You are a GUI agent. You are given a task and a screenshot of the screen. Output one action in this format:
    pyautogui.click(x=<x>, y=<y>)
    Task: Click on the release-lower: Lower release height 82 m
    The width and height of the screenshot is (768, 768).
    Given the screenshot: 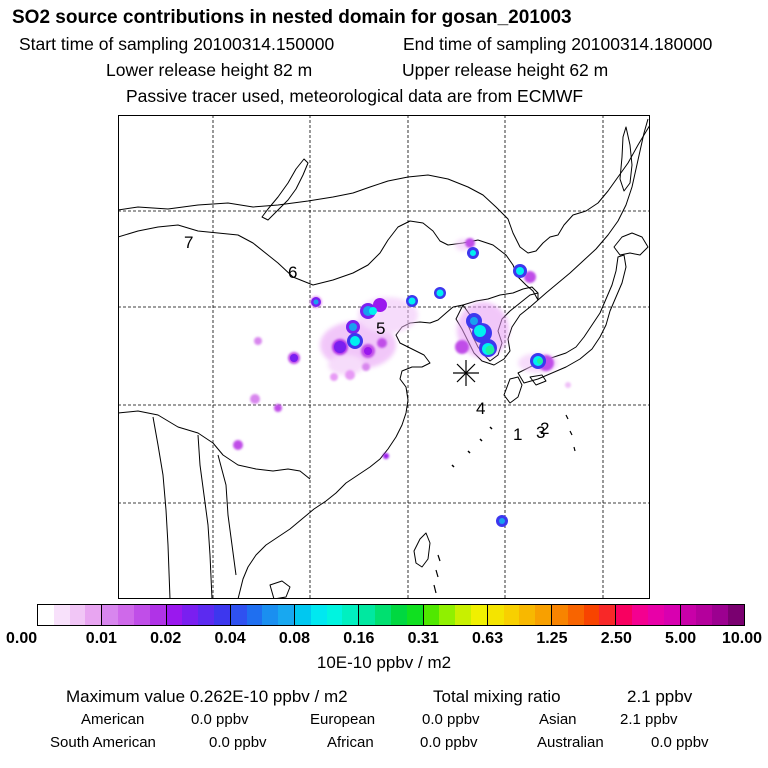 What is the action you would take?
    pyautogui.click(x=209, y=70)
    